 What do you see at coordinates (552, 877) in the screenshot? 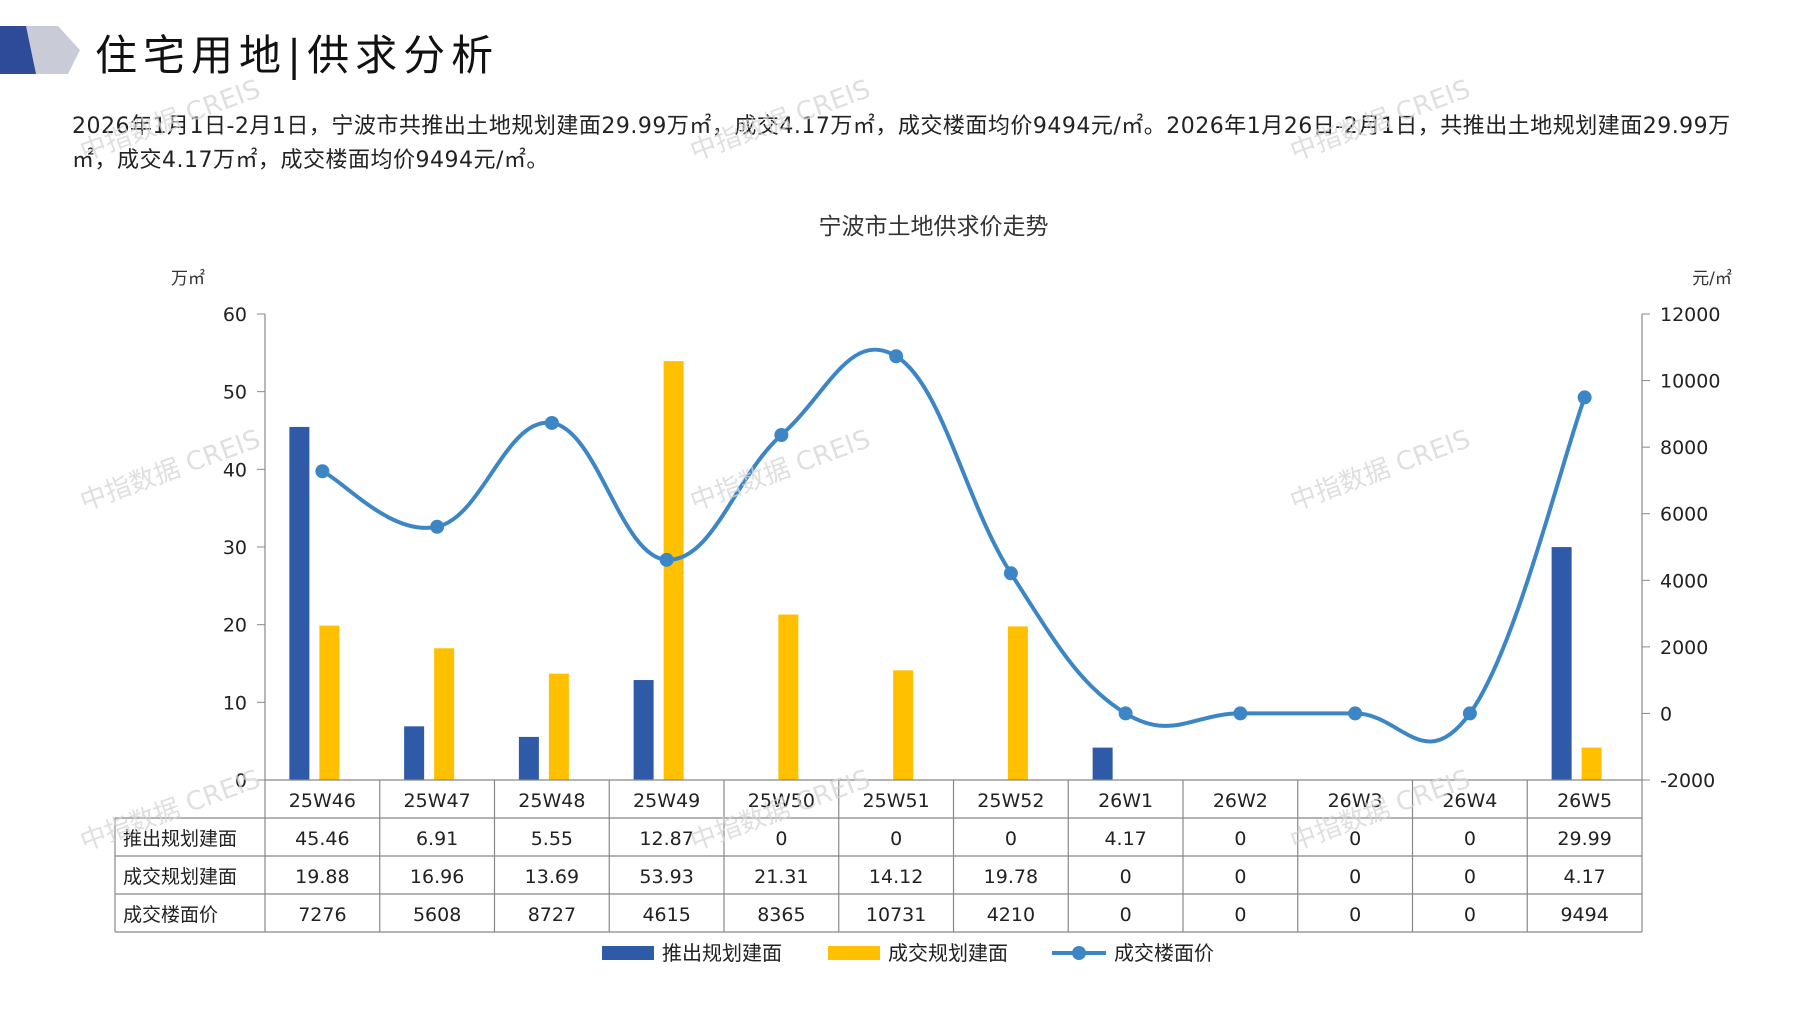
I see `table-cell-value: 13.69` at bounding box center [552, 877].